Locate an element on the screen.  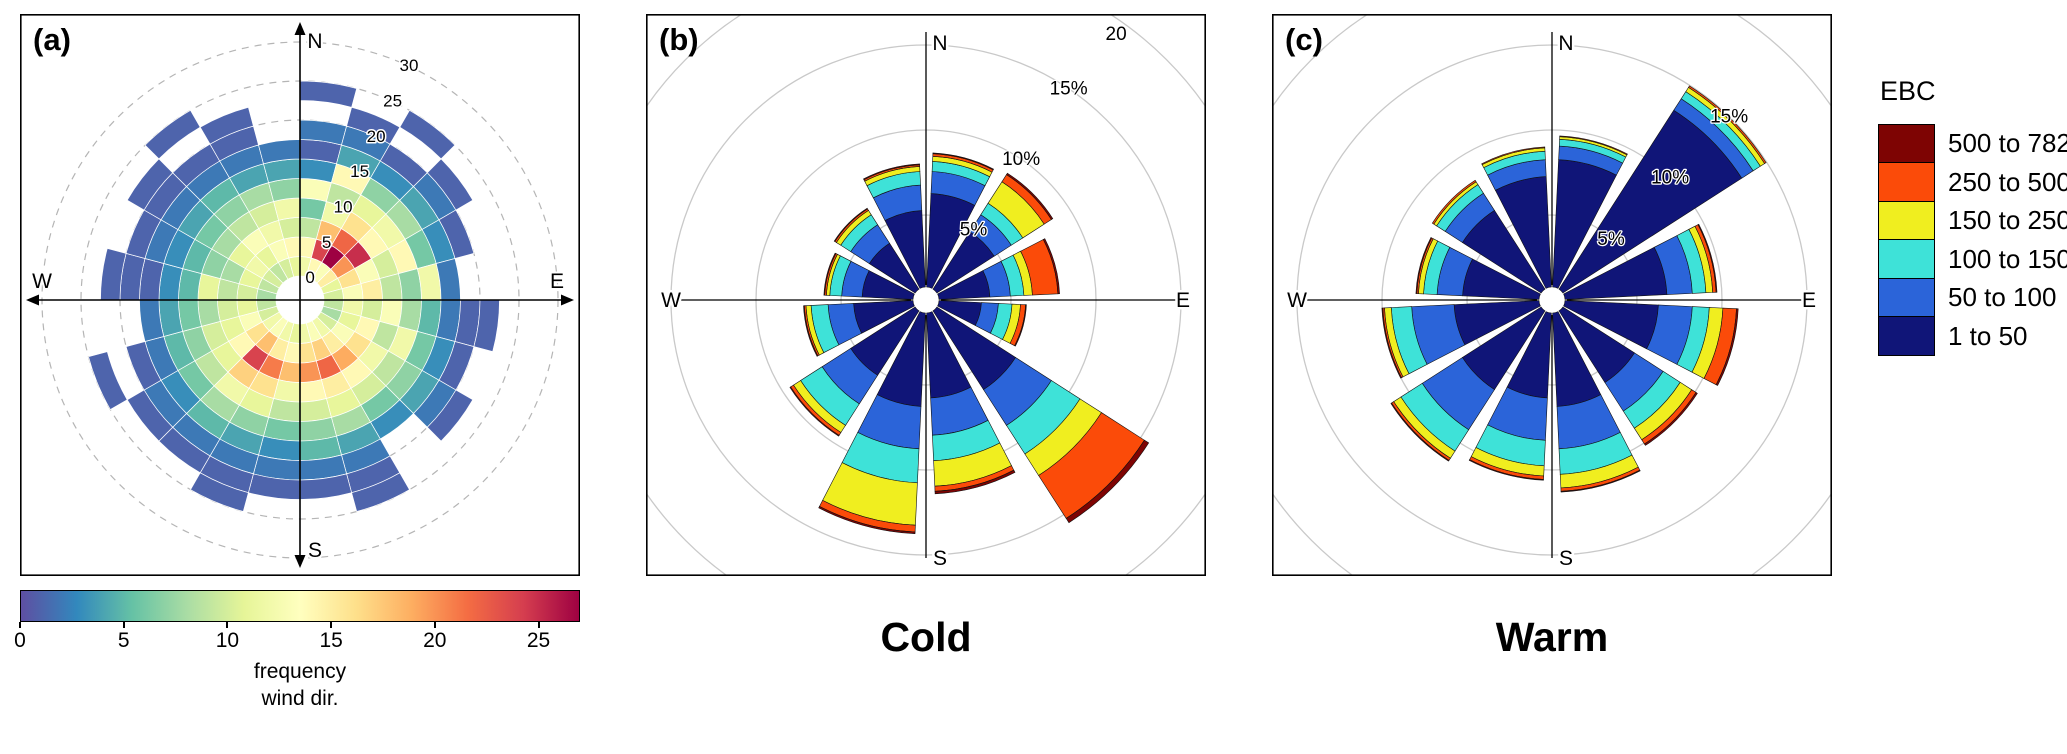
radial-tick-label: 20 is located at coordinates (376, 136).